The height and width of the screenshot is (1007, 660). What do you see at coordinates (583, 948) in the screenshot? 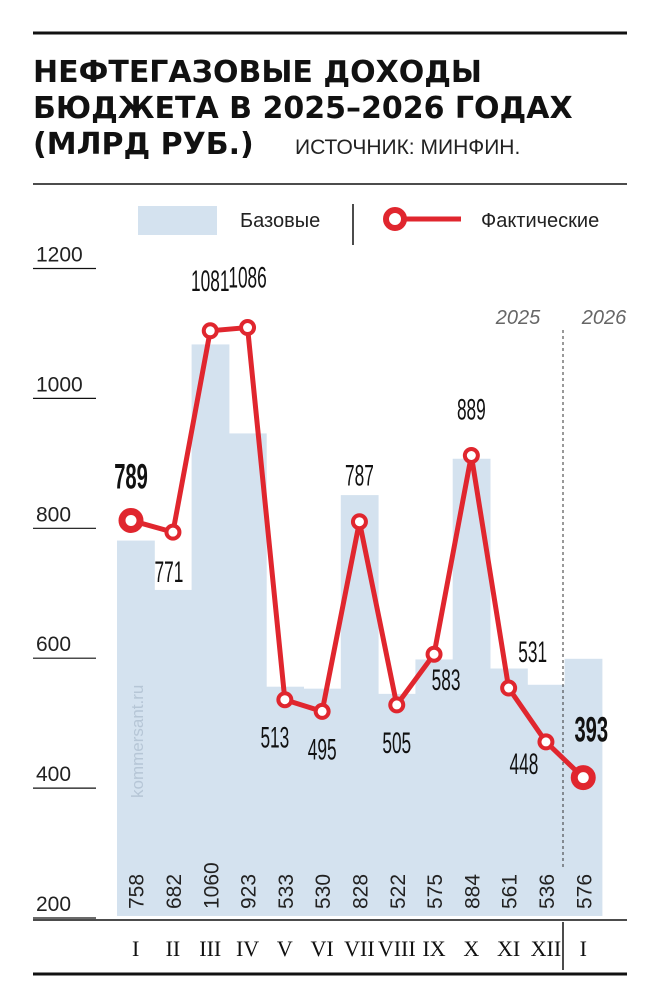
I see `x-tick-label-13: I` at bounding box center [583, 948].